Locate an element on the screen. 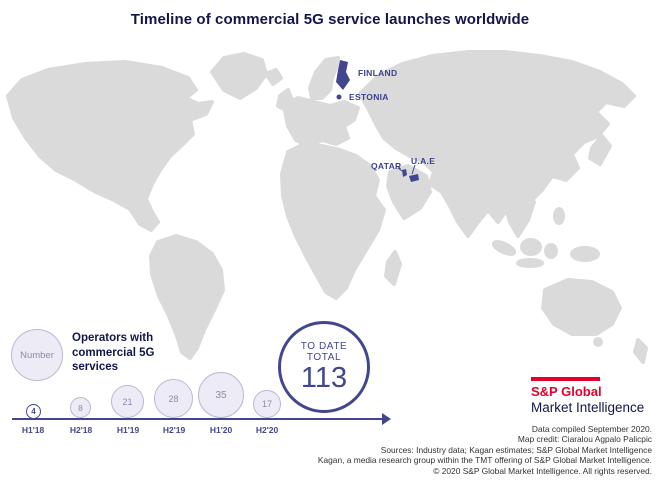 This screenshot has height=488, width=660. highlighted-countries is located at coordinates (377, 121).